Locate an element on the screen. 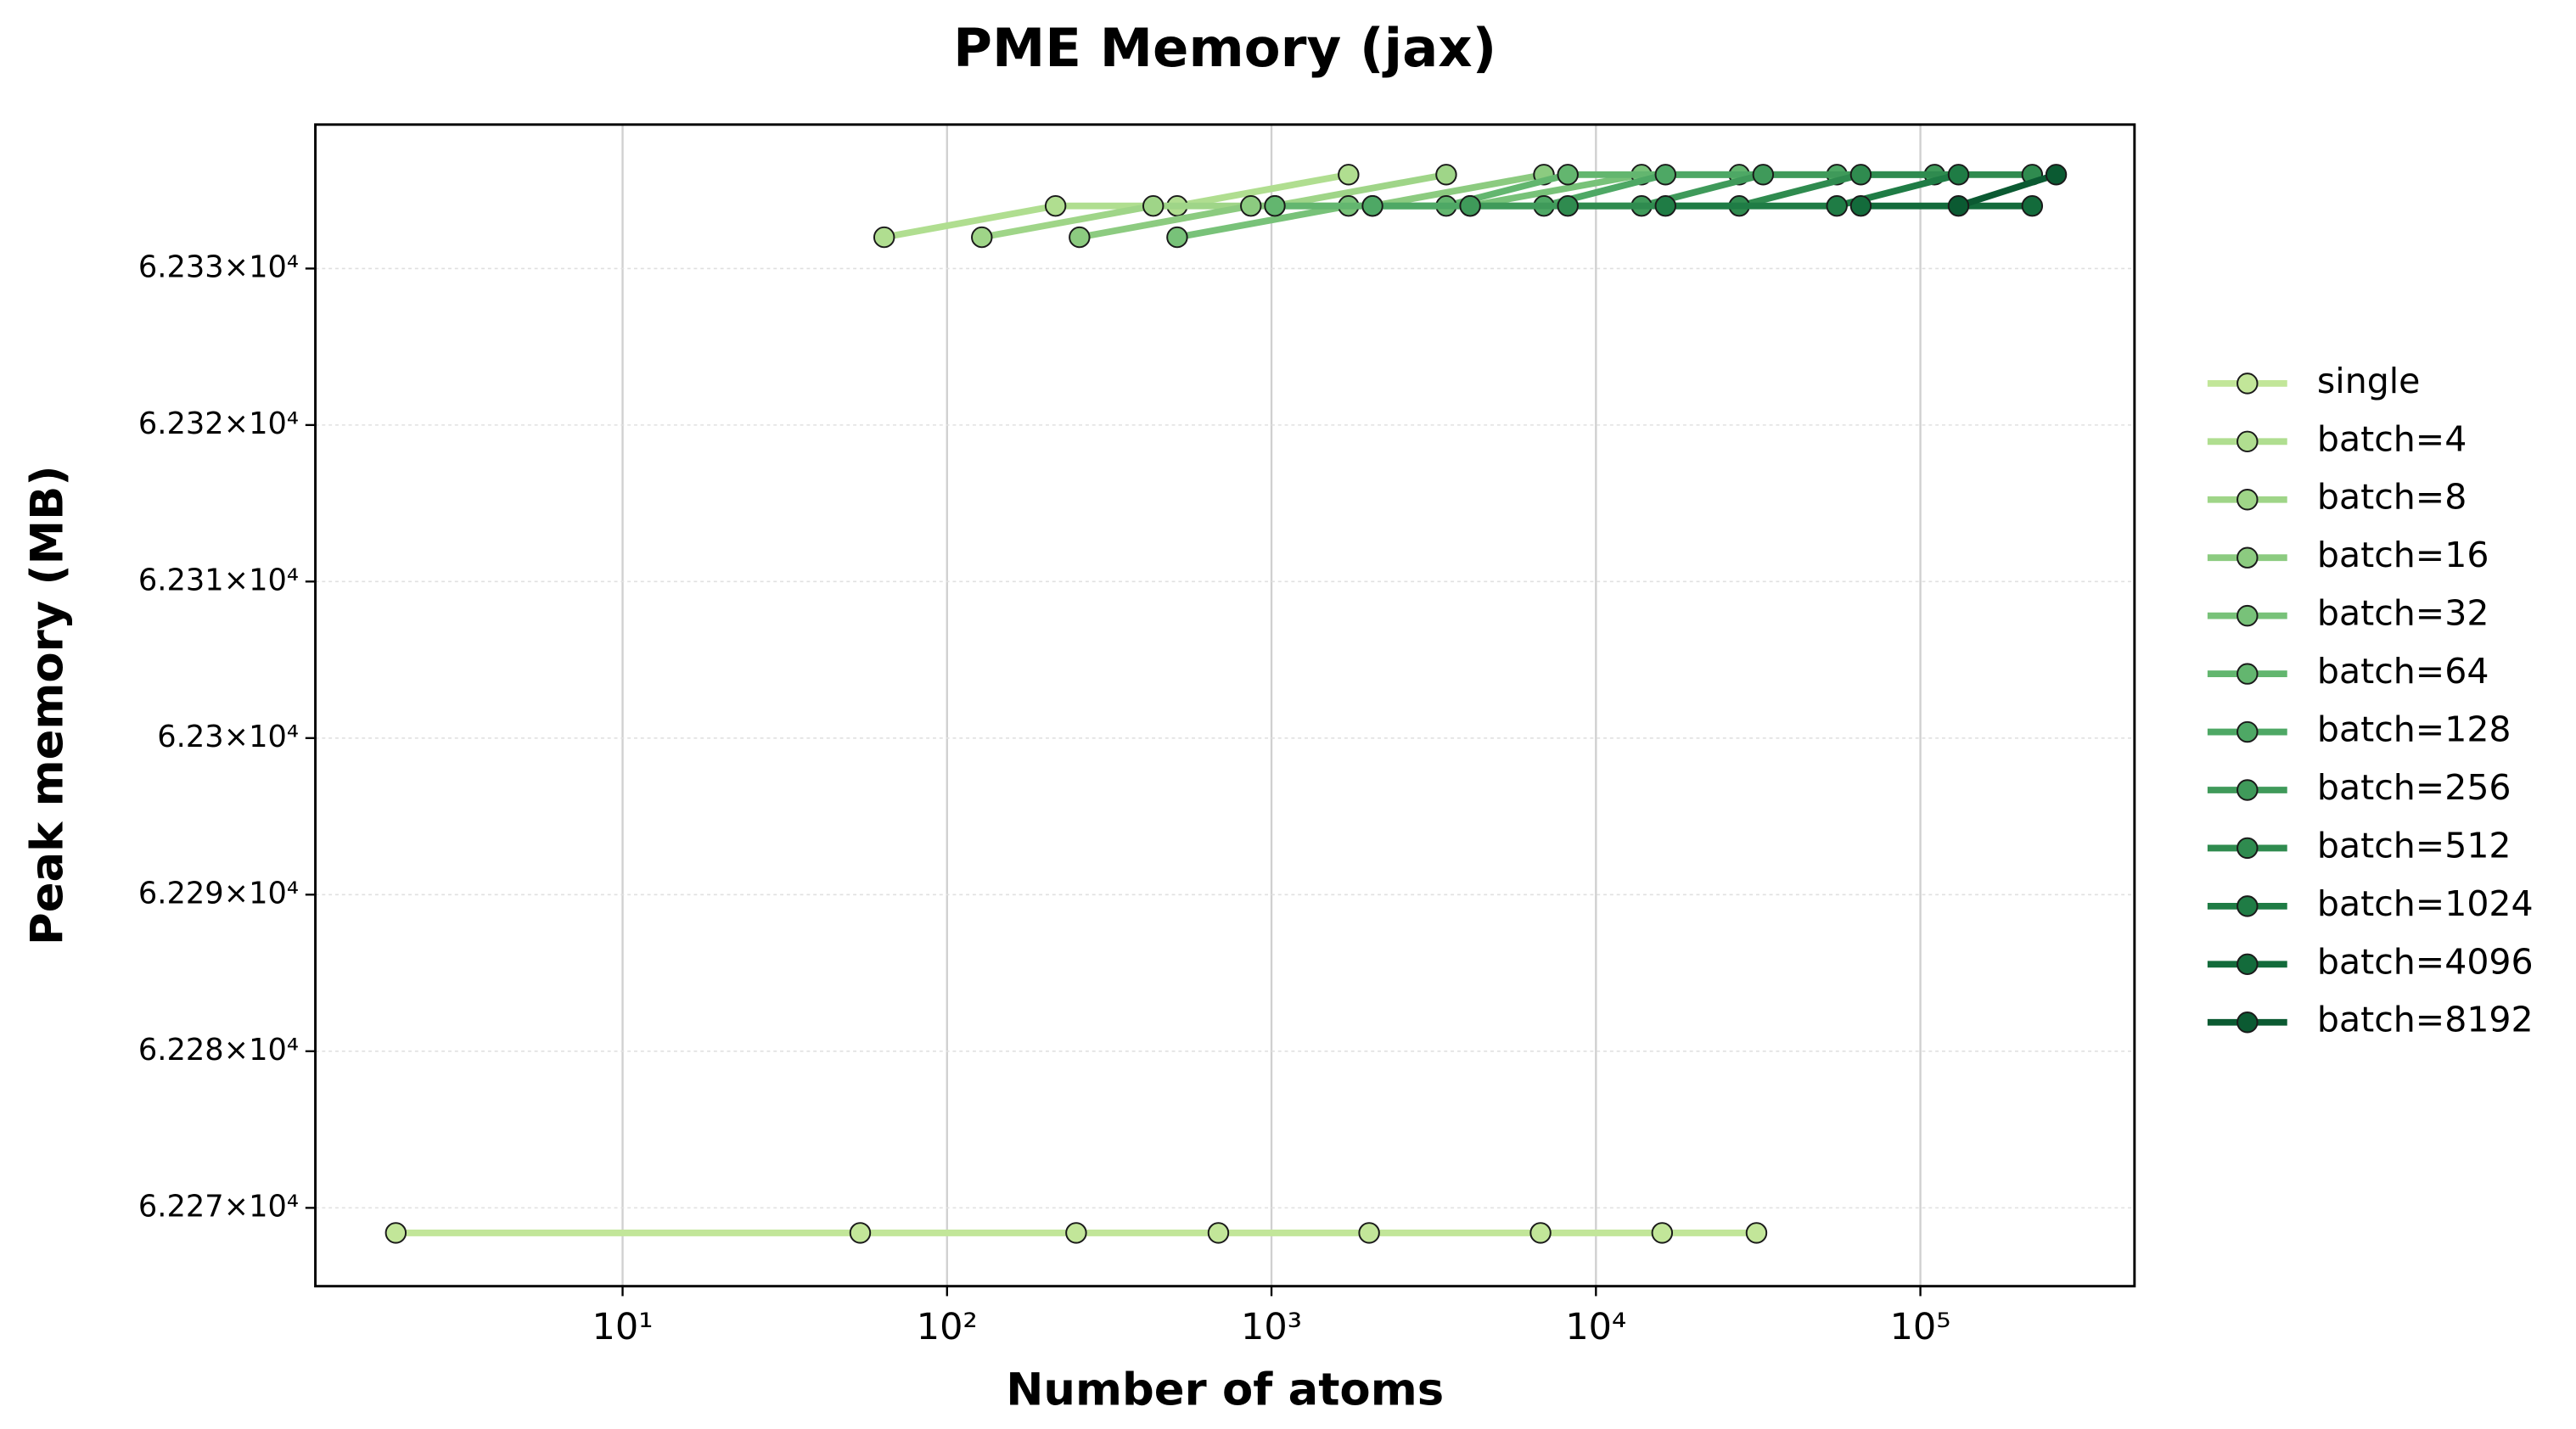 This screenshot has height=1429, width=2576. legend-label: batch=1024 is located at coordinates (2425, 903).